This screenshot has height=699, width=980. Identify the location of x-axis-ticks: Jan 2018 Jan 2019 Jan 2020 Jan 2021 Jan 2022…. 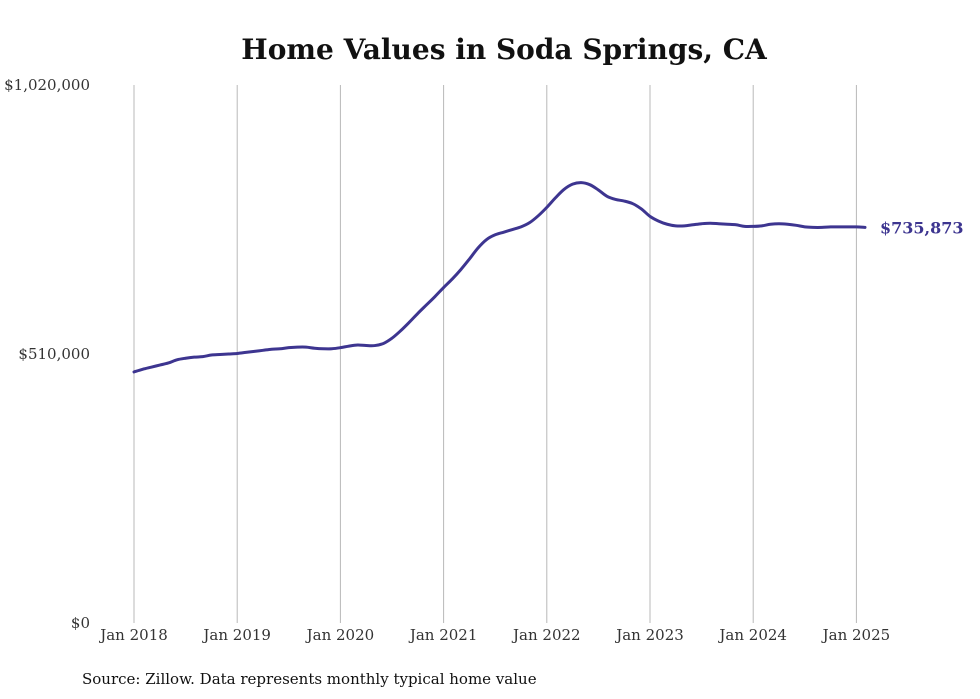
(494, 635).